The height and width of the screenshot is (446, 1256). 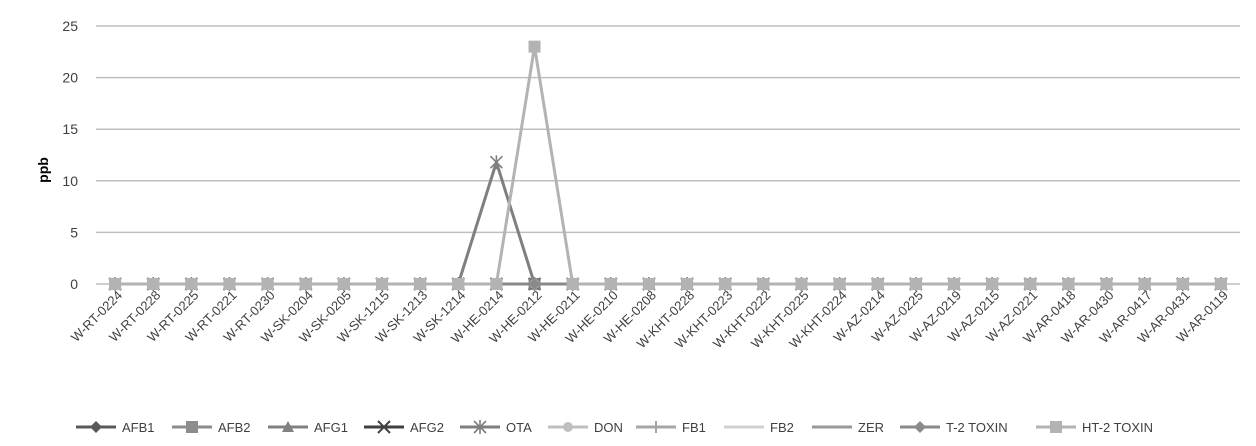 What do you see at coordinates (308, 427) in the screenshot?
I see `legend-item: AFG1` at bounding box center [308, 427].